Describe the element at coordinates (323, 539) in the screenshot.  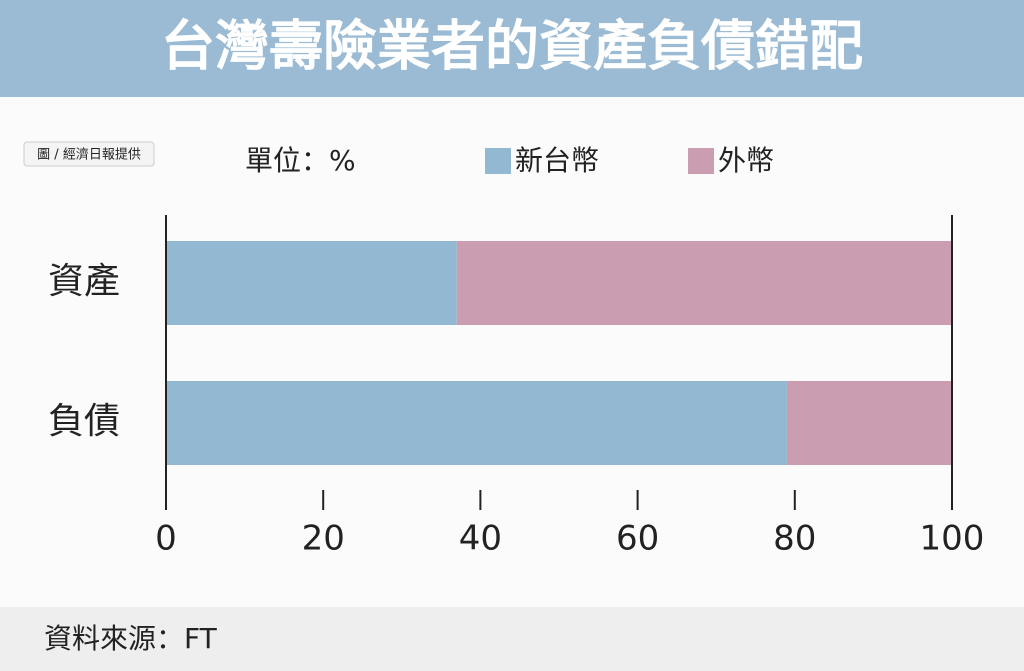
I see `x-tick-label: 20` at that location.